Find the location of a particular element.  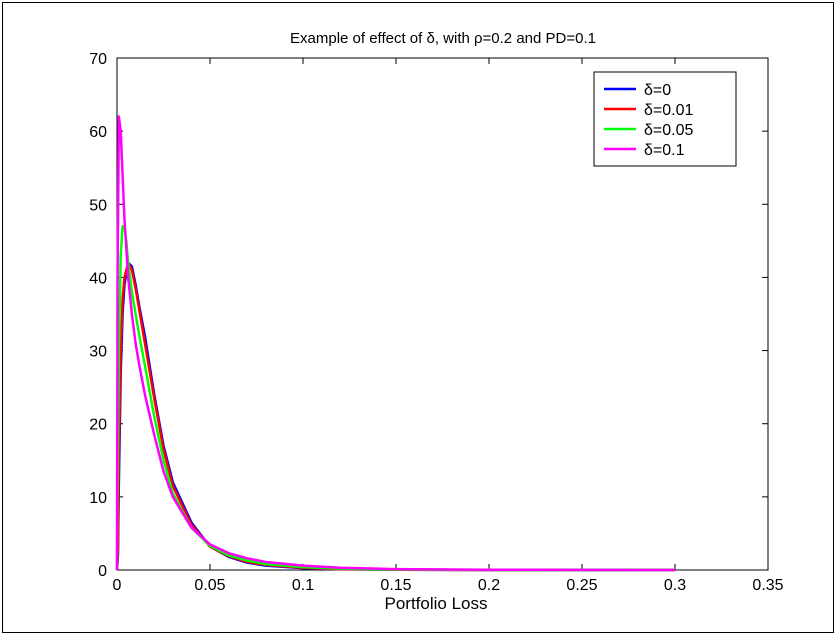

x-tick-label: 0.25 is located at coordinates (581, 585).